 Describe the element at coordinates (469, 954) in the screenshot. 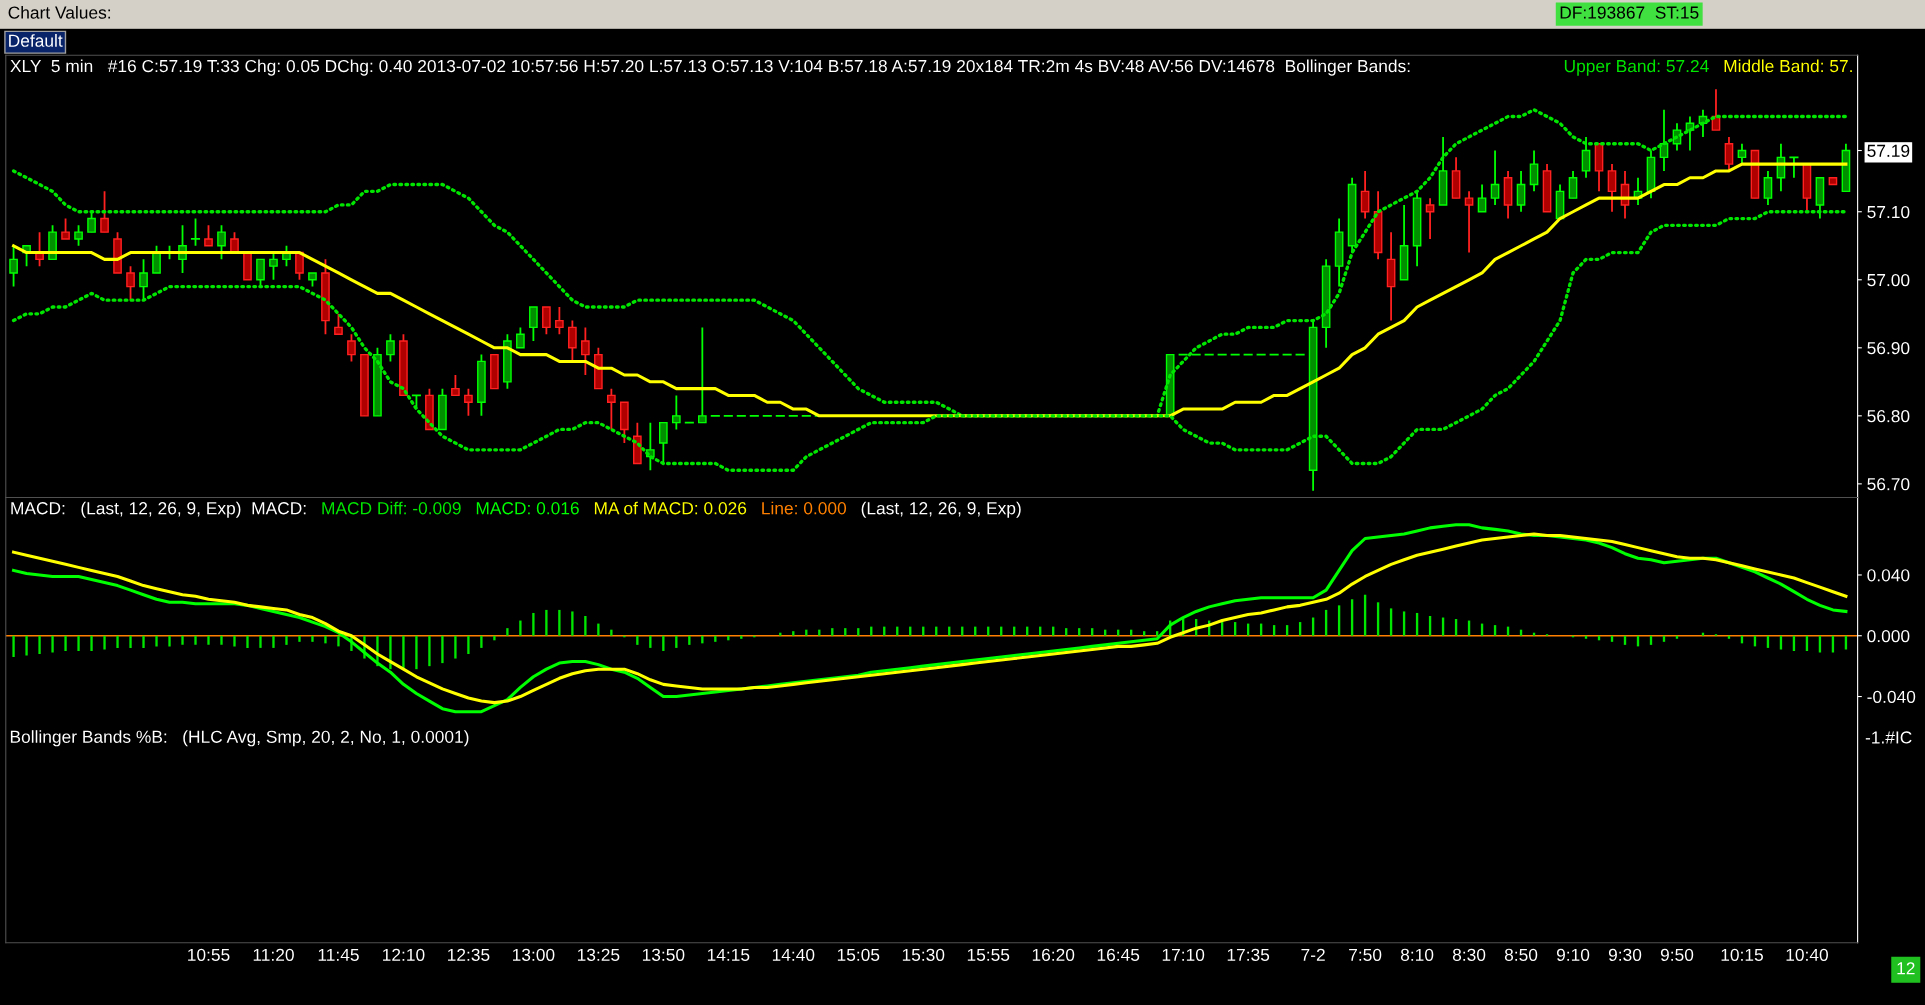

I see `x-tick-label: 12:35` at that location.